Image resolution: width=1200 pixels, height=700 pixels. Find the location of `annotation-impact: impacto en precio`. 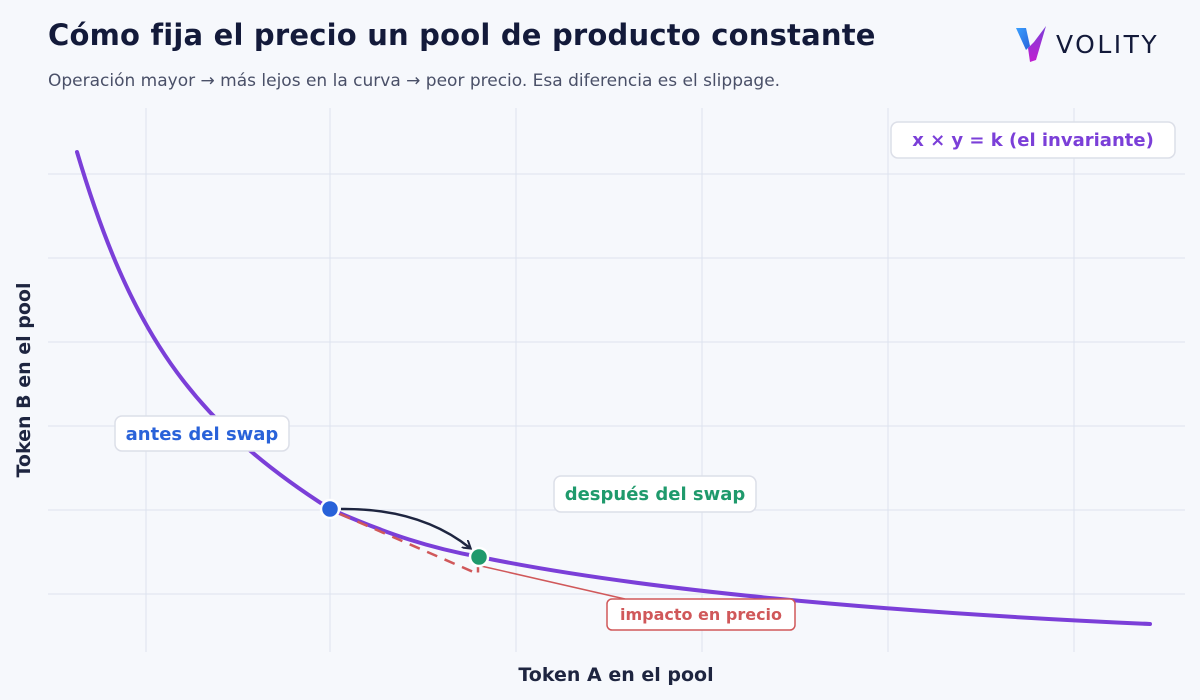

annotation-impact: impacto en precio is located at coordinates (701, 614).